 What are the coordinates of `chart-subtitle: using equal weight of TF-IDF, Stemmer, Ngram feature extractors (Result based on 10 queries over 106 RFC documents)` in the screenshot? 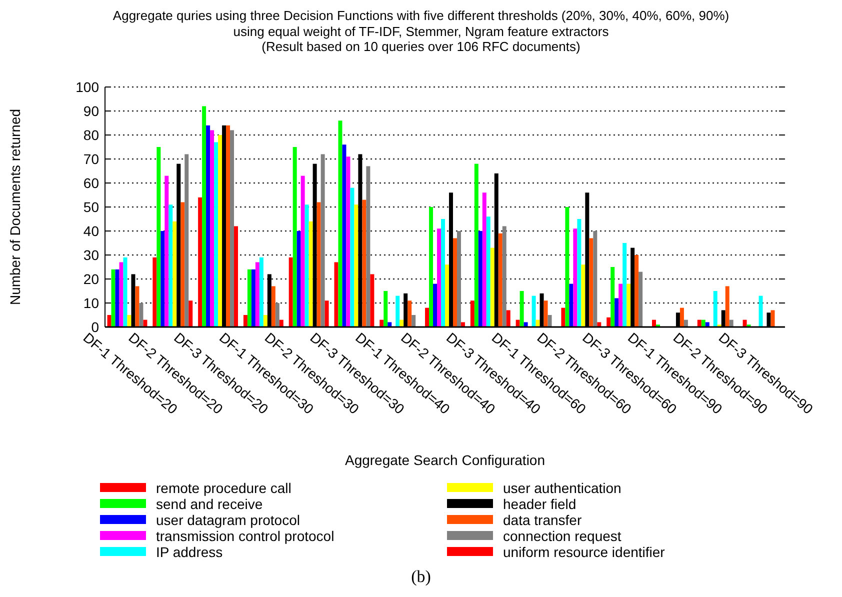 It's located at (421, 39).